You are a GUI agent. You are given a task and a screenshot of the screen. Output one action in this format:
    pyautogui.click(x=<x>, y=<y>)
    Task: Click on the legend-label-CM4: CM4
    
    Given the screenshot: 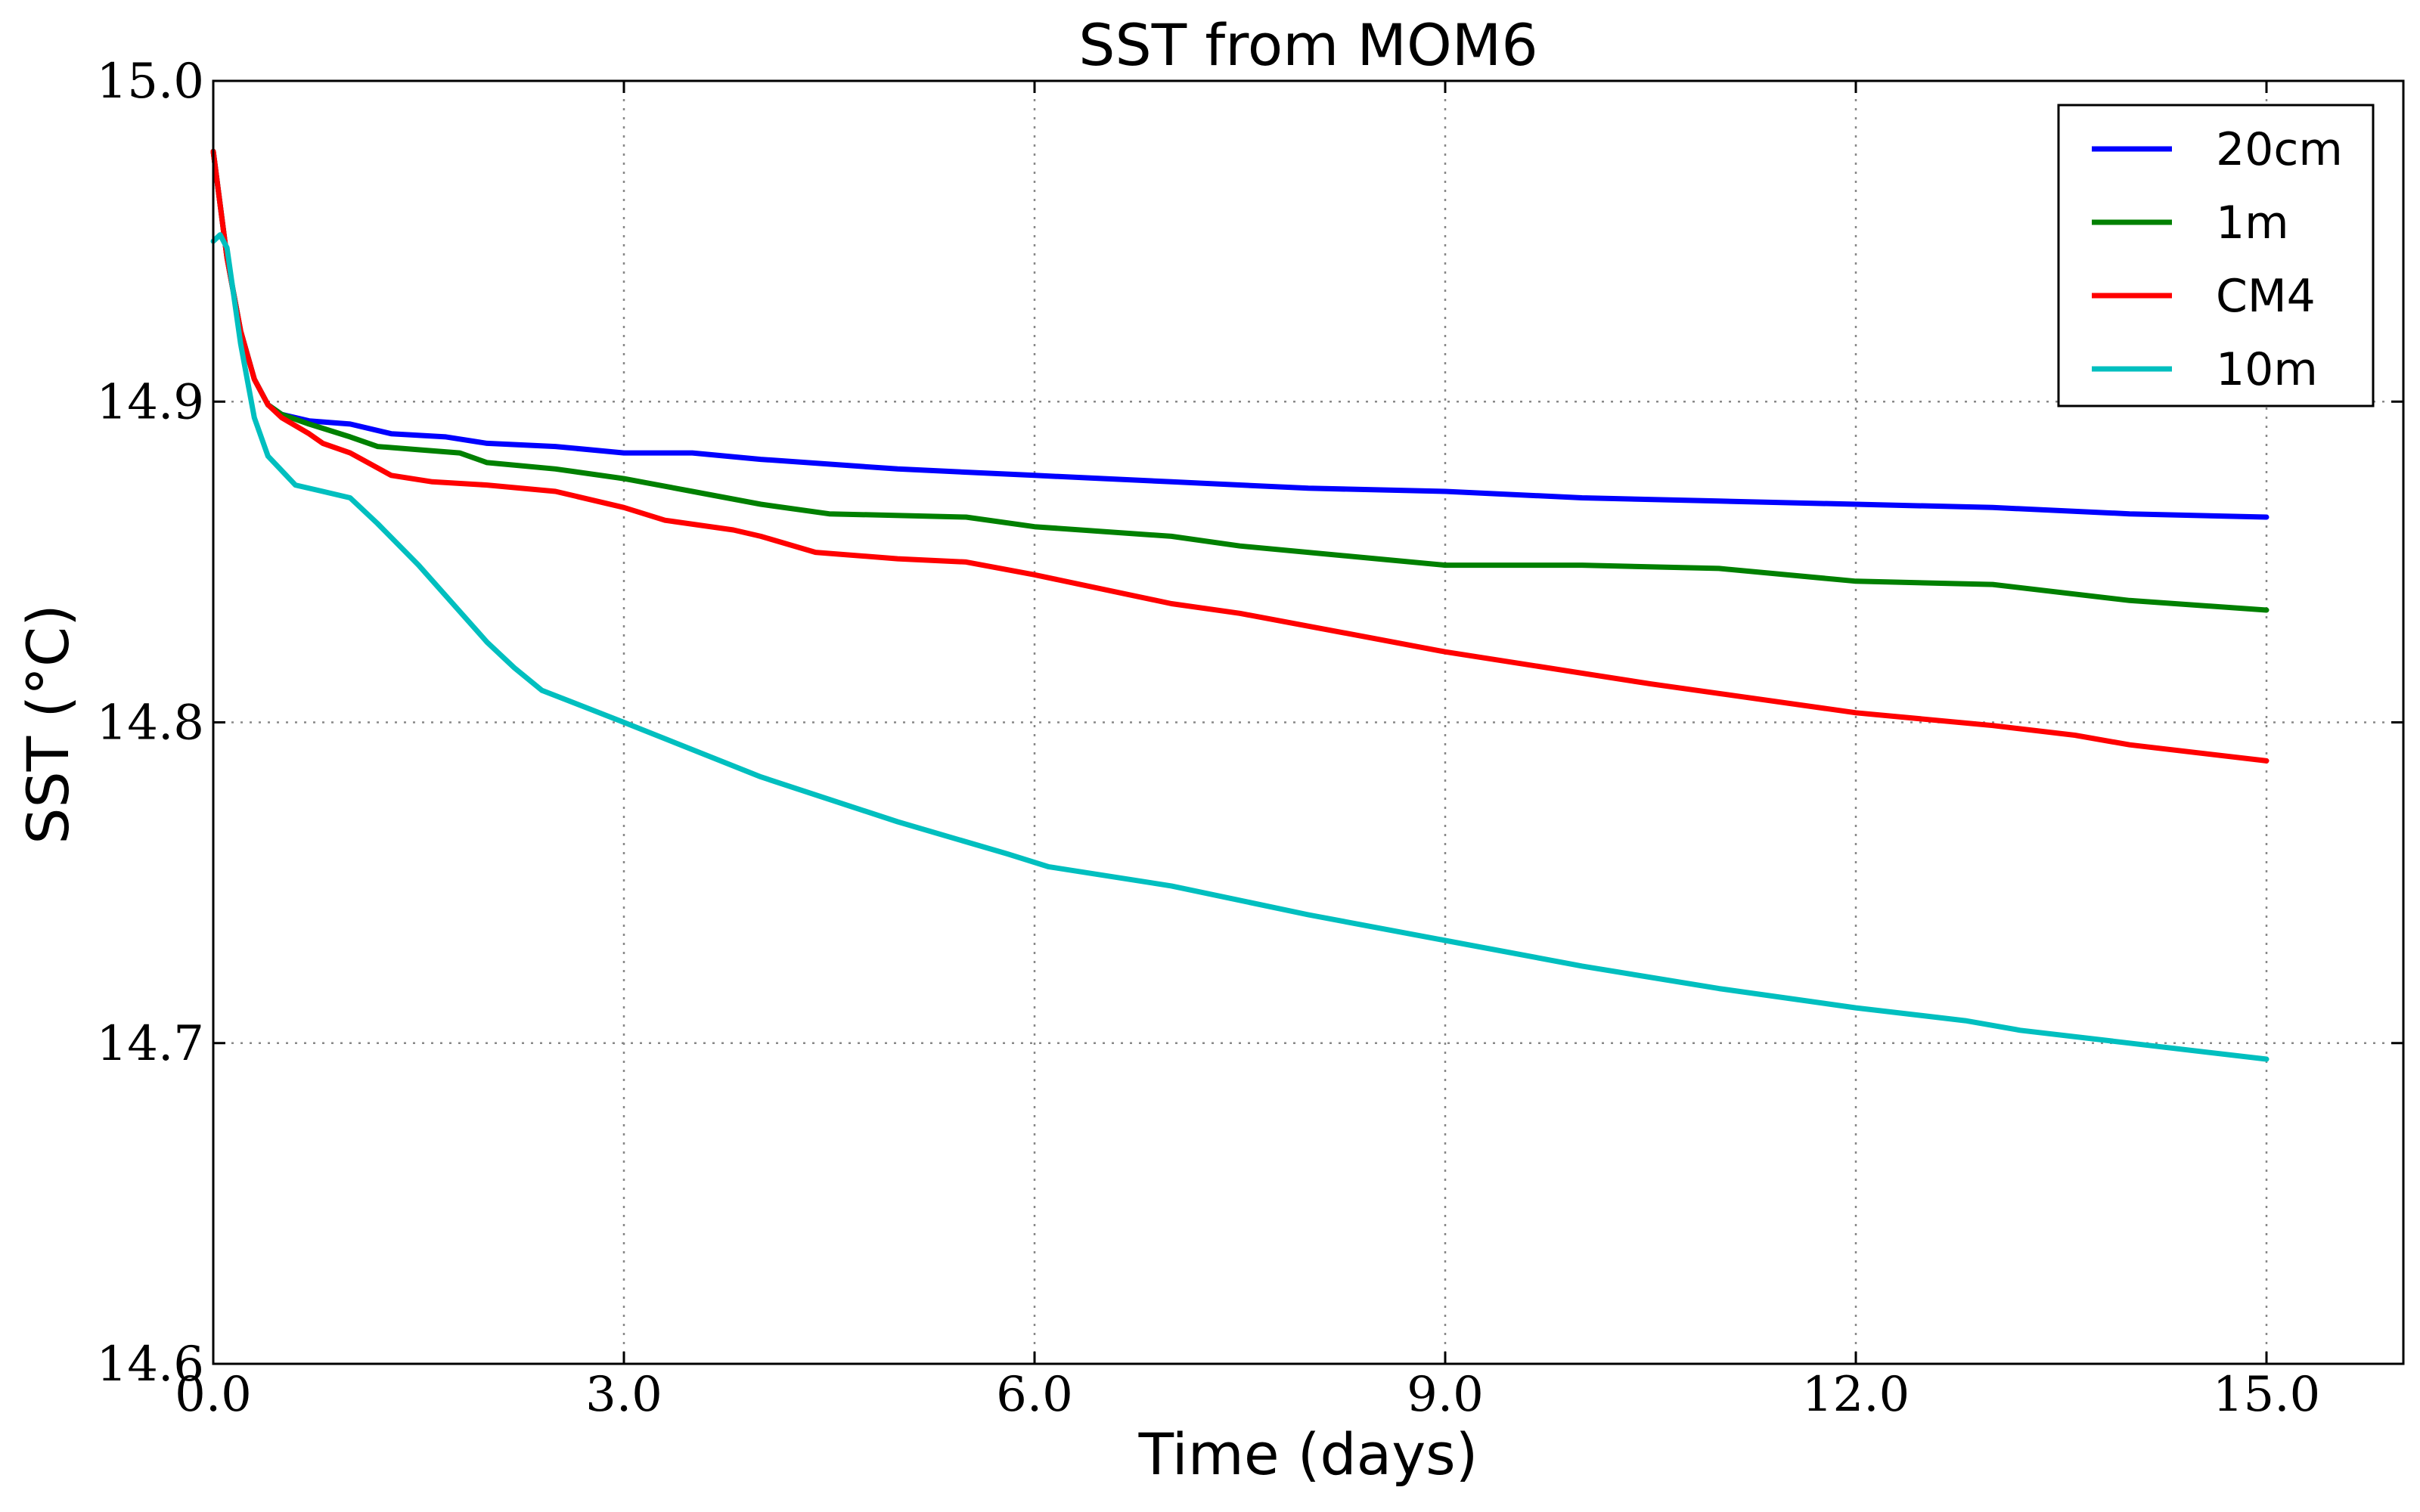 What is the action you would take?
    pyautogui.click(x=2266, y=296)
    